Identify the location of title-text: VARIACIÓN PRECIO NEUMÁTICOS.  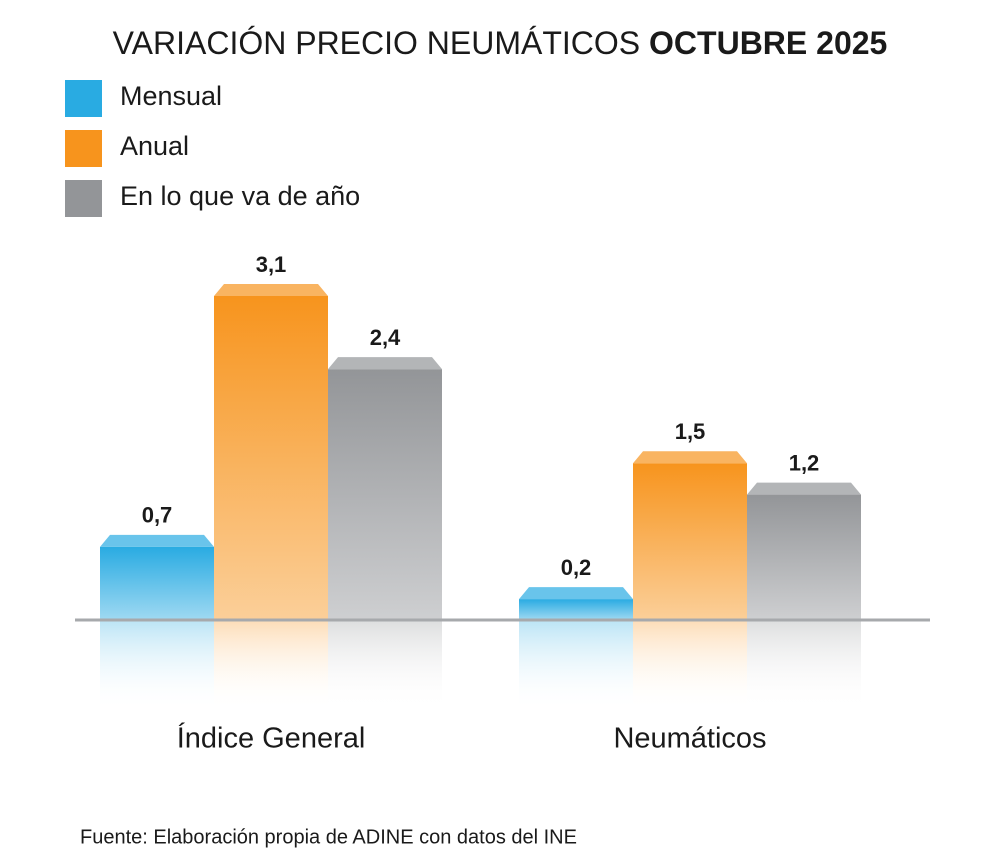
(376, 43).